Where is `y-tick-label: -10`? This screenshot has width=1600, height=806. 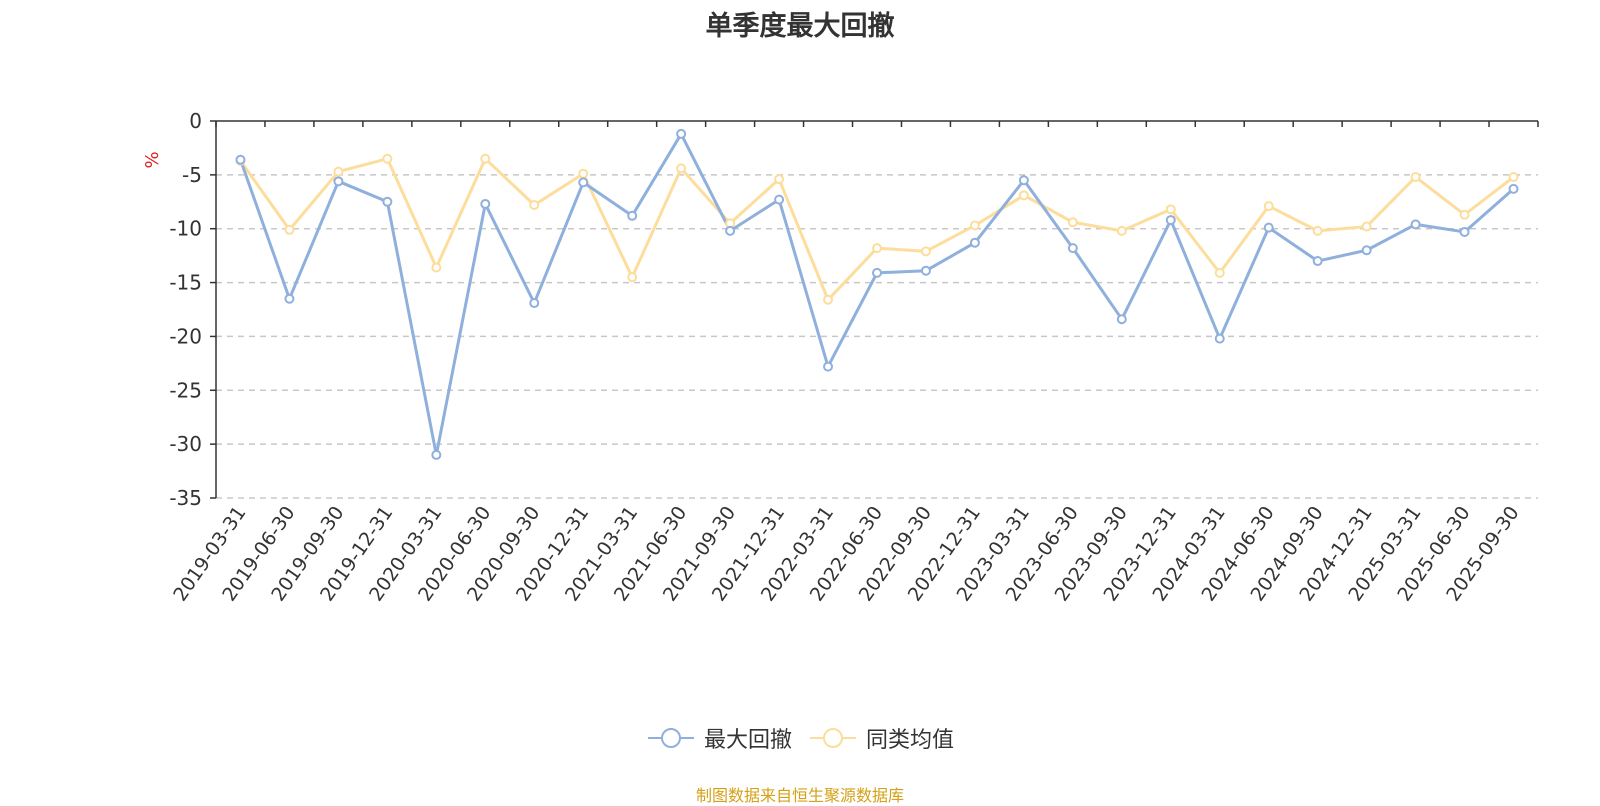
y-tick-label: -10 is located at coordinates (185, 229).